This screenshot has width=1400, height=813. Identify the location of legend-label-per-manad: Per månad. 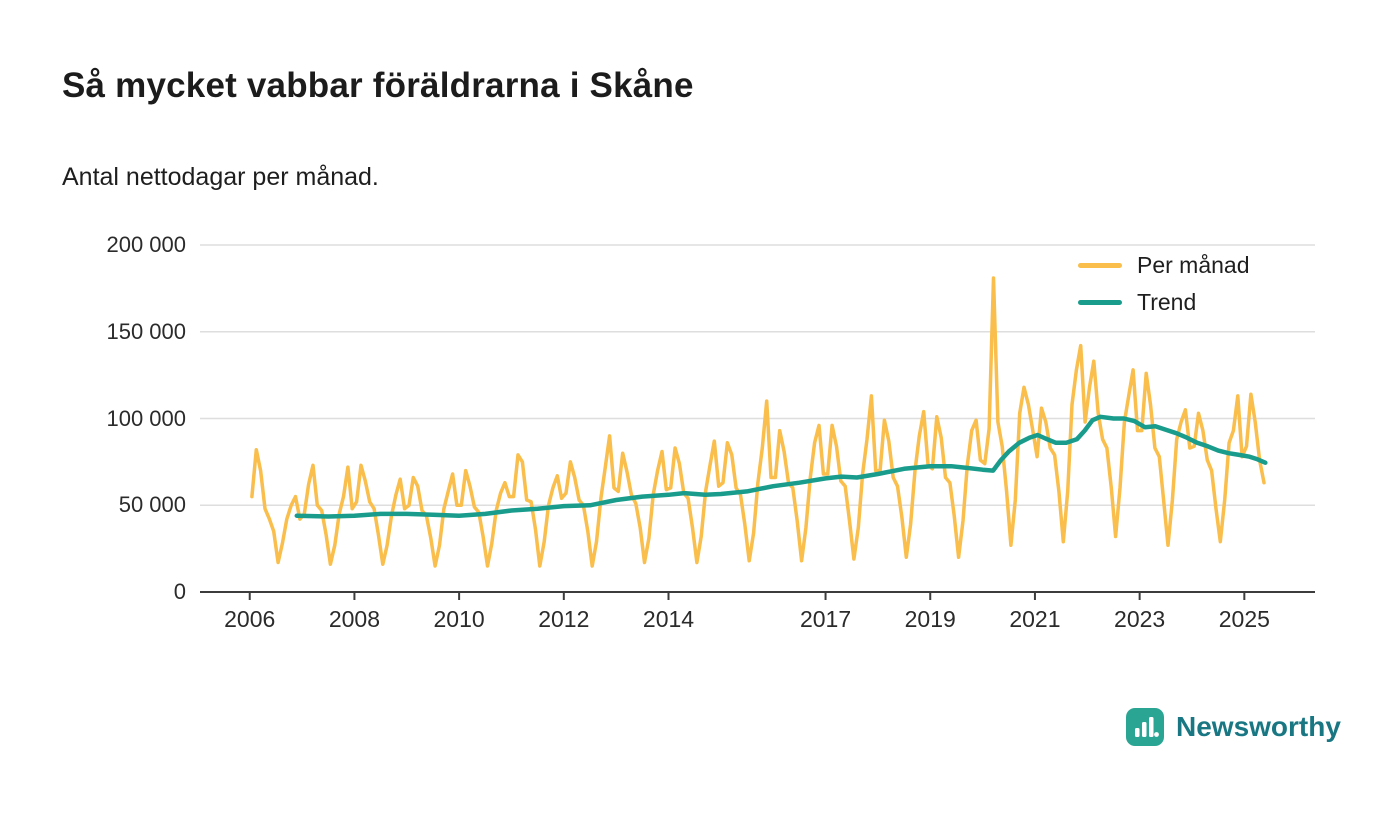
(1193, 265).